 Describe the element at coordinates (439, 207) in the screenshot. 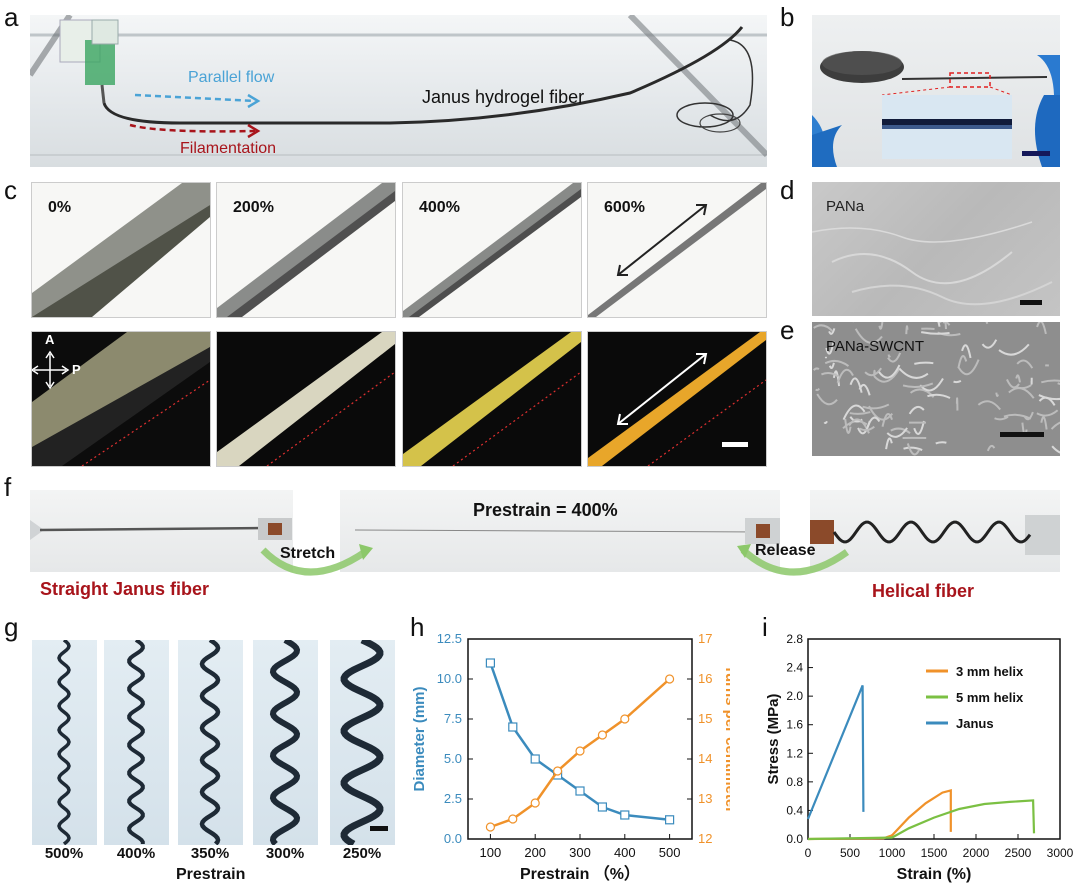

I see `strain-label-400: 400%` at that location.